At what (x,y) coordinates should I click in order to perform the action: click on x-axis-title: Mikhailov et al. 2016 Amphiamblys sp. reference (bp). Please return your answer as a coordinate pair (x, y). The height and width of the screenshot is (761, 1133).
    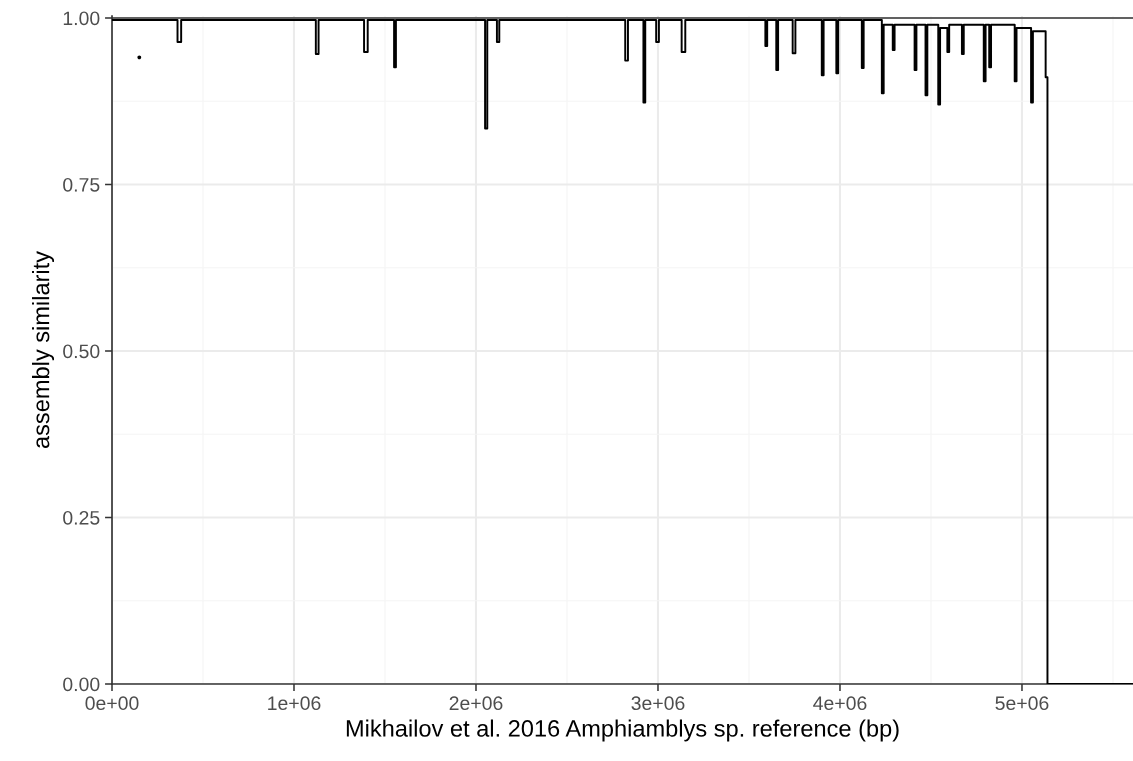
    Looking at the image, I should click on (622, 730).